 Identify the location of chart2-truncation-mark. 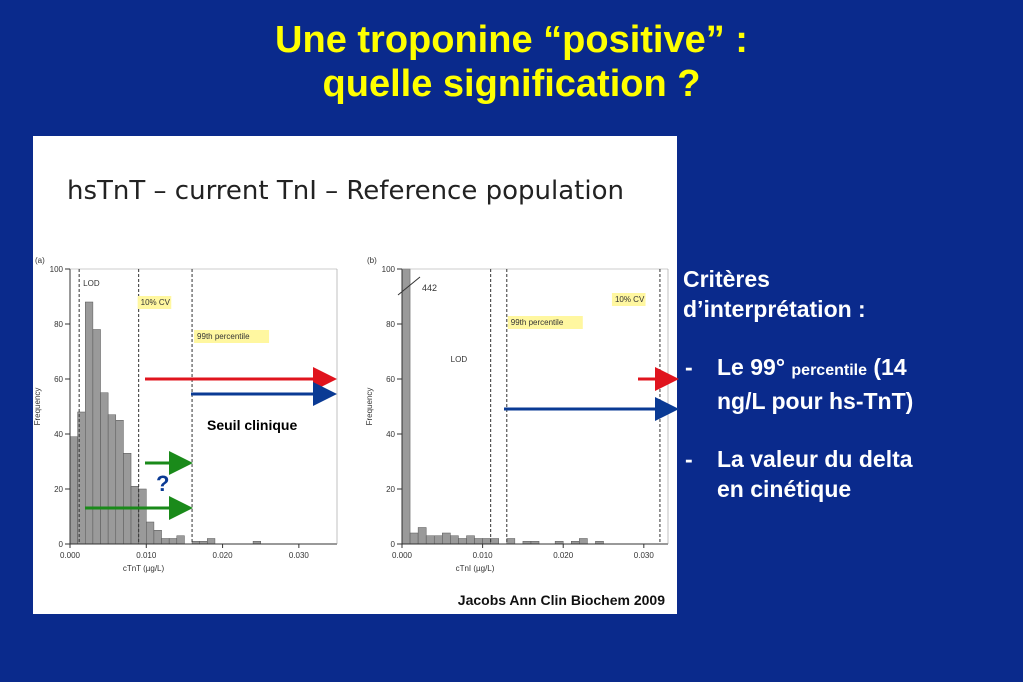
(409, 286).